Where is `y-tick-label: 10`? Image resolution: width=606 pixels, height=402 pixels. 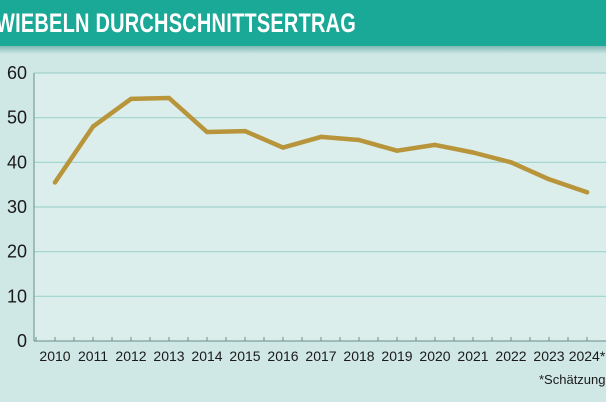 y-tick-label: 10 is located at coordinates (17, 296).